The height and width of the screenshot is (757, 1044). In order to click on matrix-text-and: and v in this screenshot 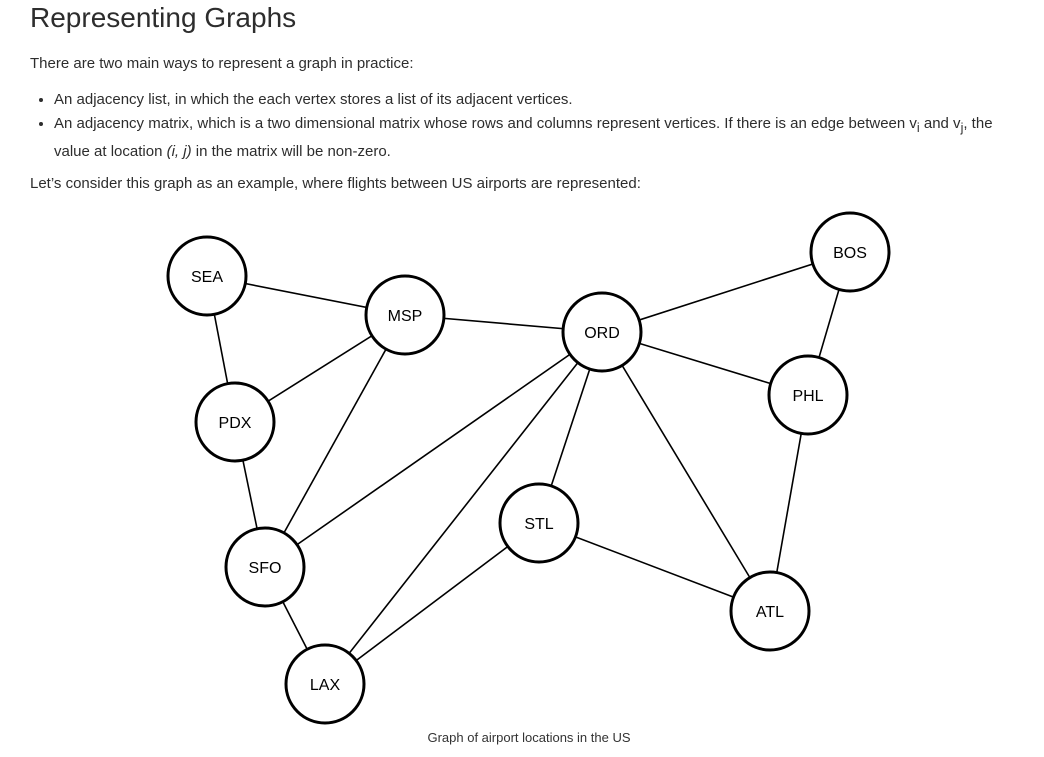, I will do `click(940, 123)`.